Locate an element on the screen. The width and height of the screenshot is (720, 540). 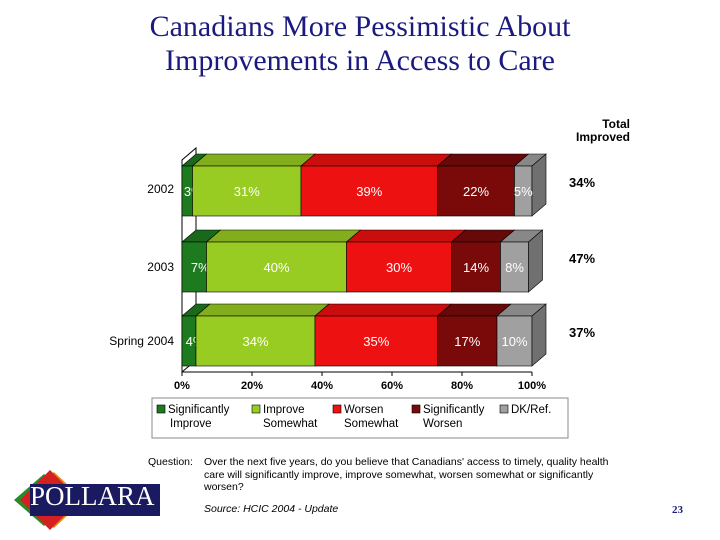
pollara-logo is located at coordinates (87, 500).